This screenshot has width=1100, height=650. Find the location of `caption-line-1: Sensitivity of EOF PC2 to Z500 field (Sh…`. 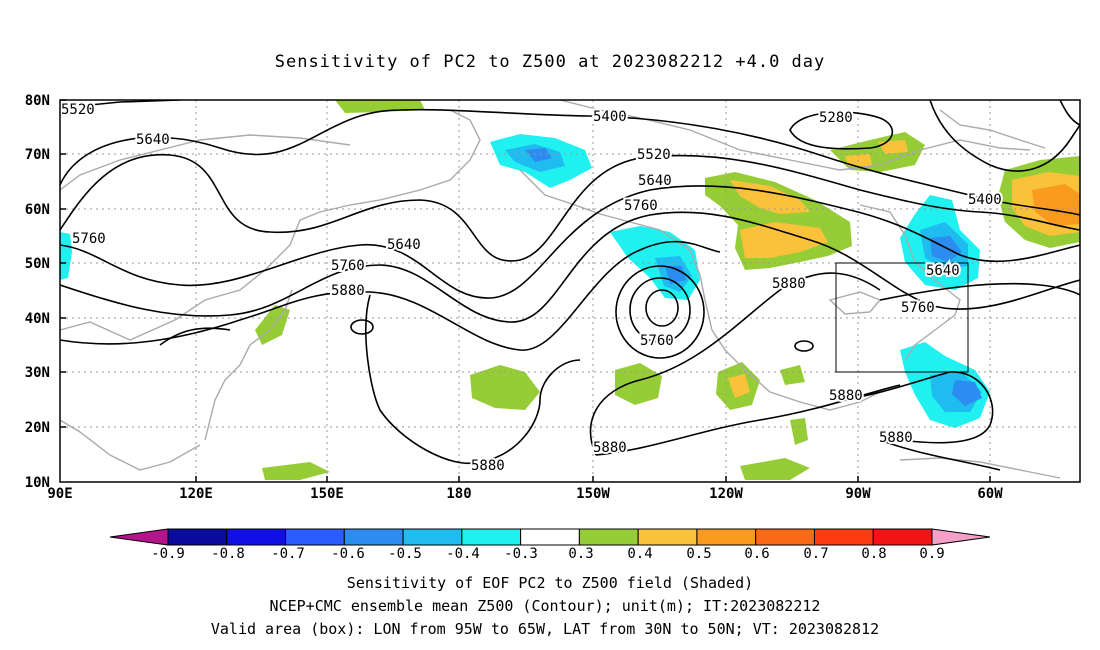

caption-line-1: Sensitivity of EOF PC2 to Z500 field (Sh… is located at coordinates (550, 583).